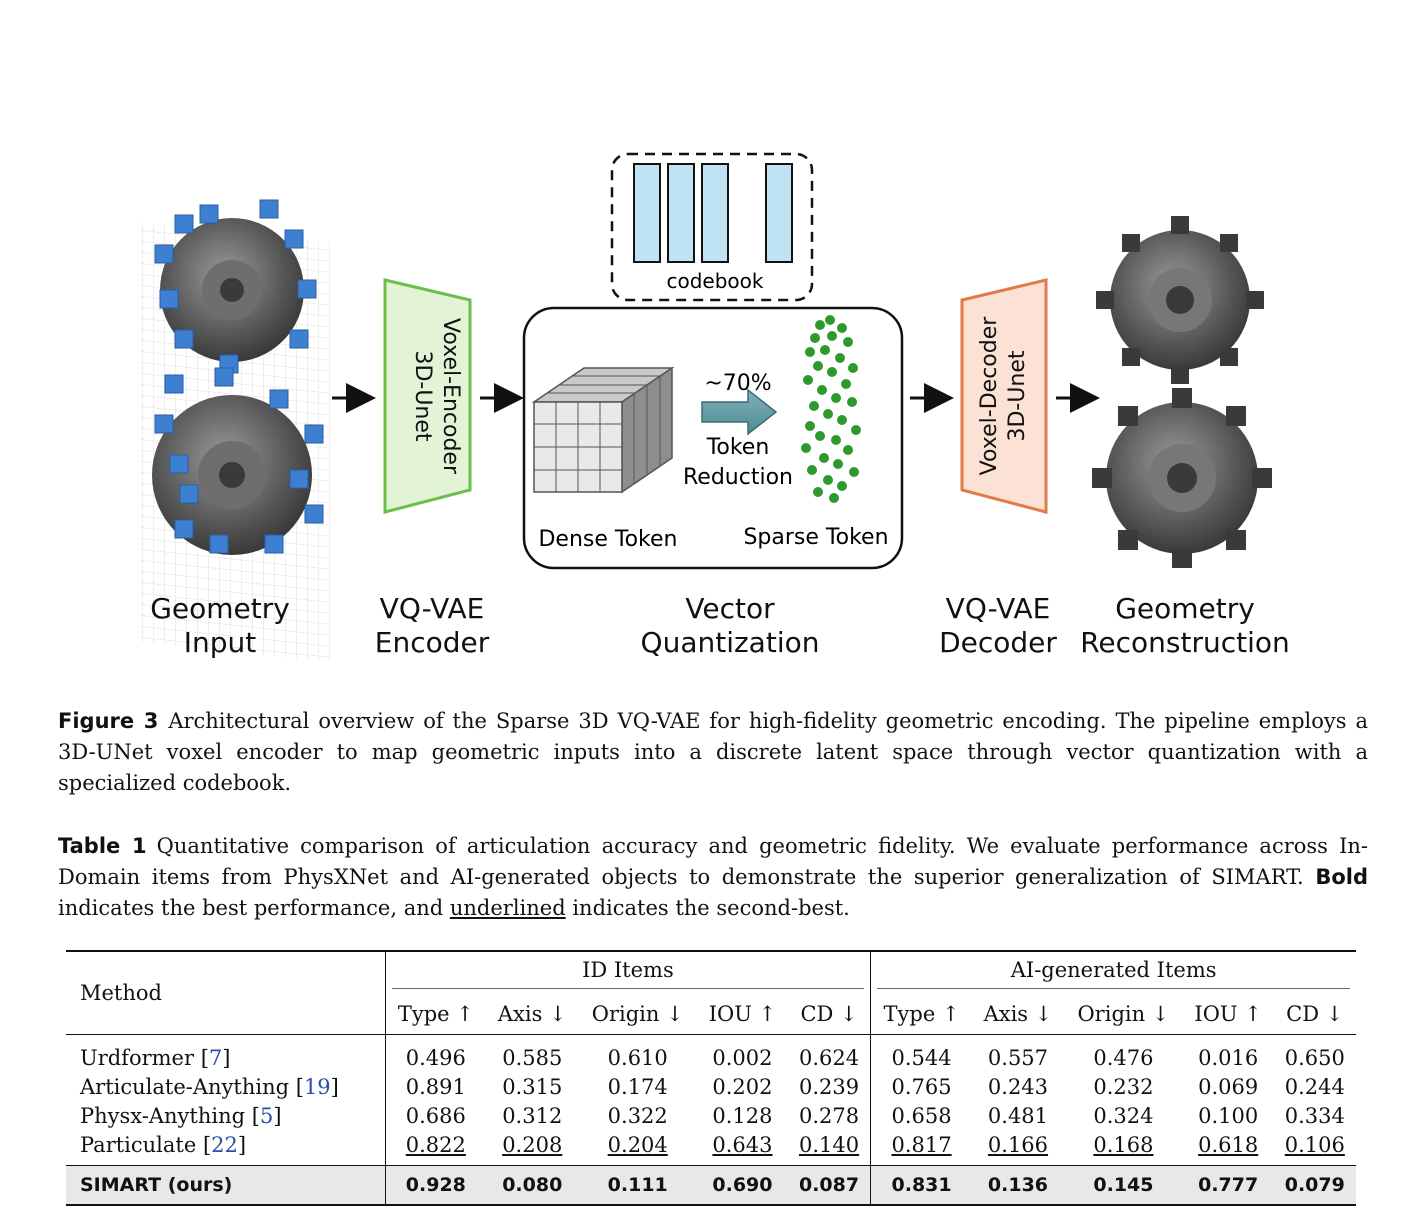  I want to click on reduction-label-1: Token, so click(738, 447).